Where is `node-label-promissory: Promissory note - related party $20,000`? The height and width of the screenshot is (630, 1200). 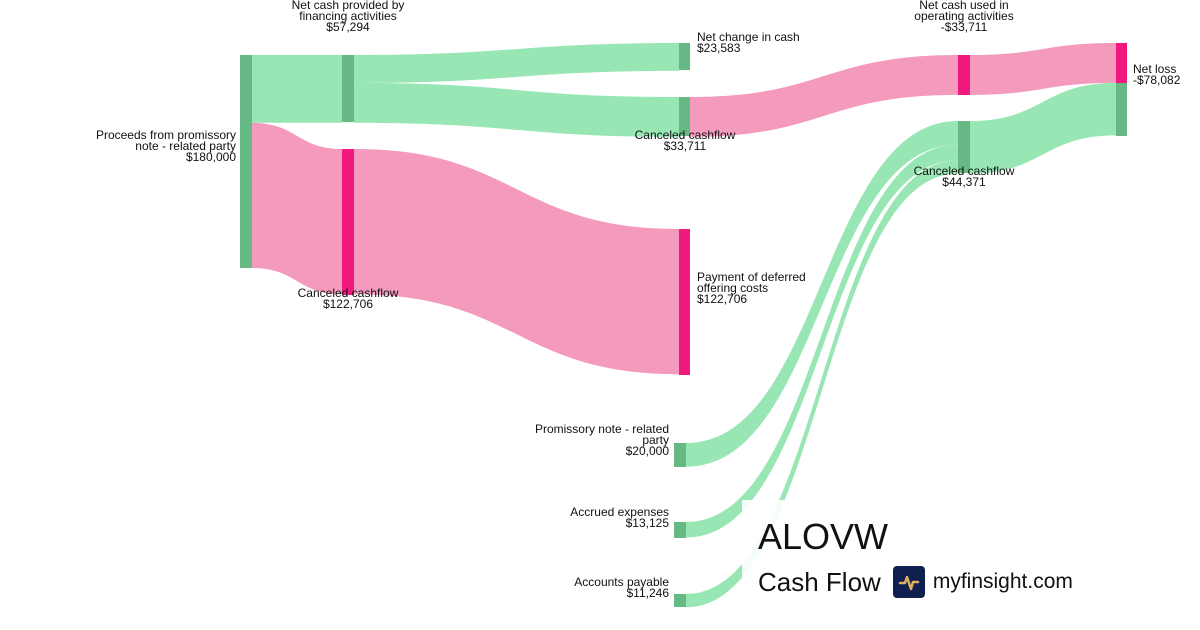
node-label-promissory: Promissory note - related party $20,000 is located at coordinates (601, 440).